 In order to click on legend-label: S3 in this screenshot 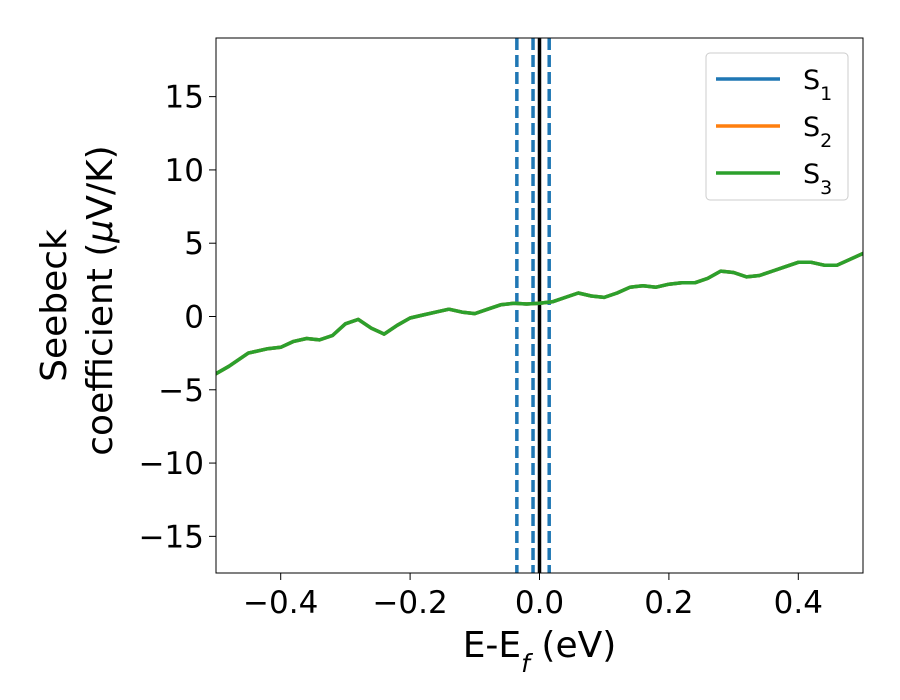, I will do `click(817, 179)`.